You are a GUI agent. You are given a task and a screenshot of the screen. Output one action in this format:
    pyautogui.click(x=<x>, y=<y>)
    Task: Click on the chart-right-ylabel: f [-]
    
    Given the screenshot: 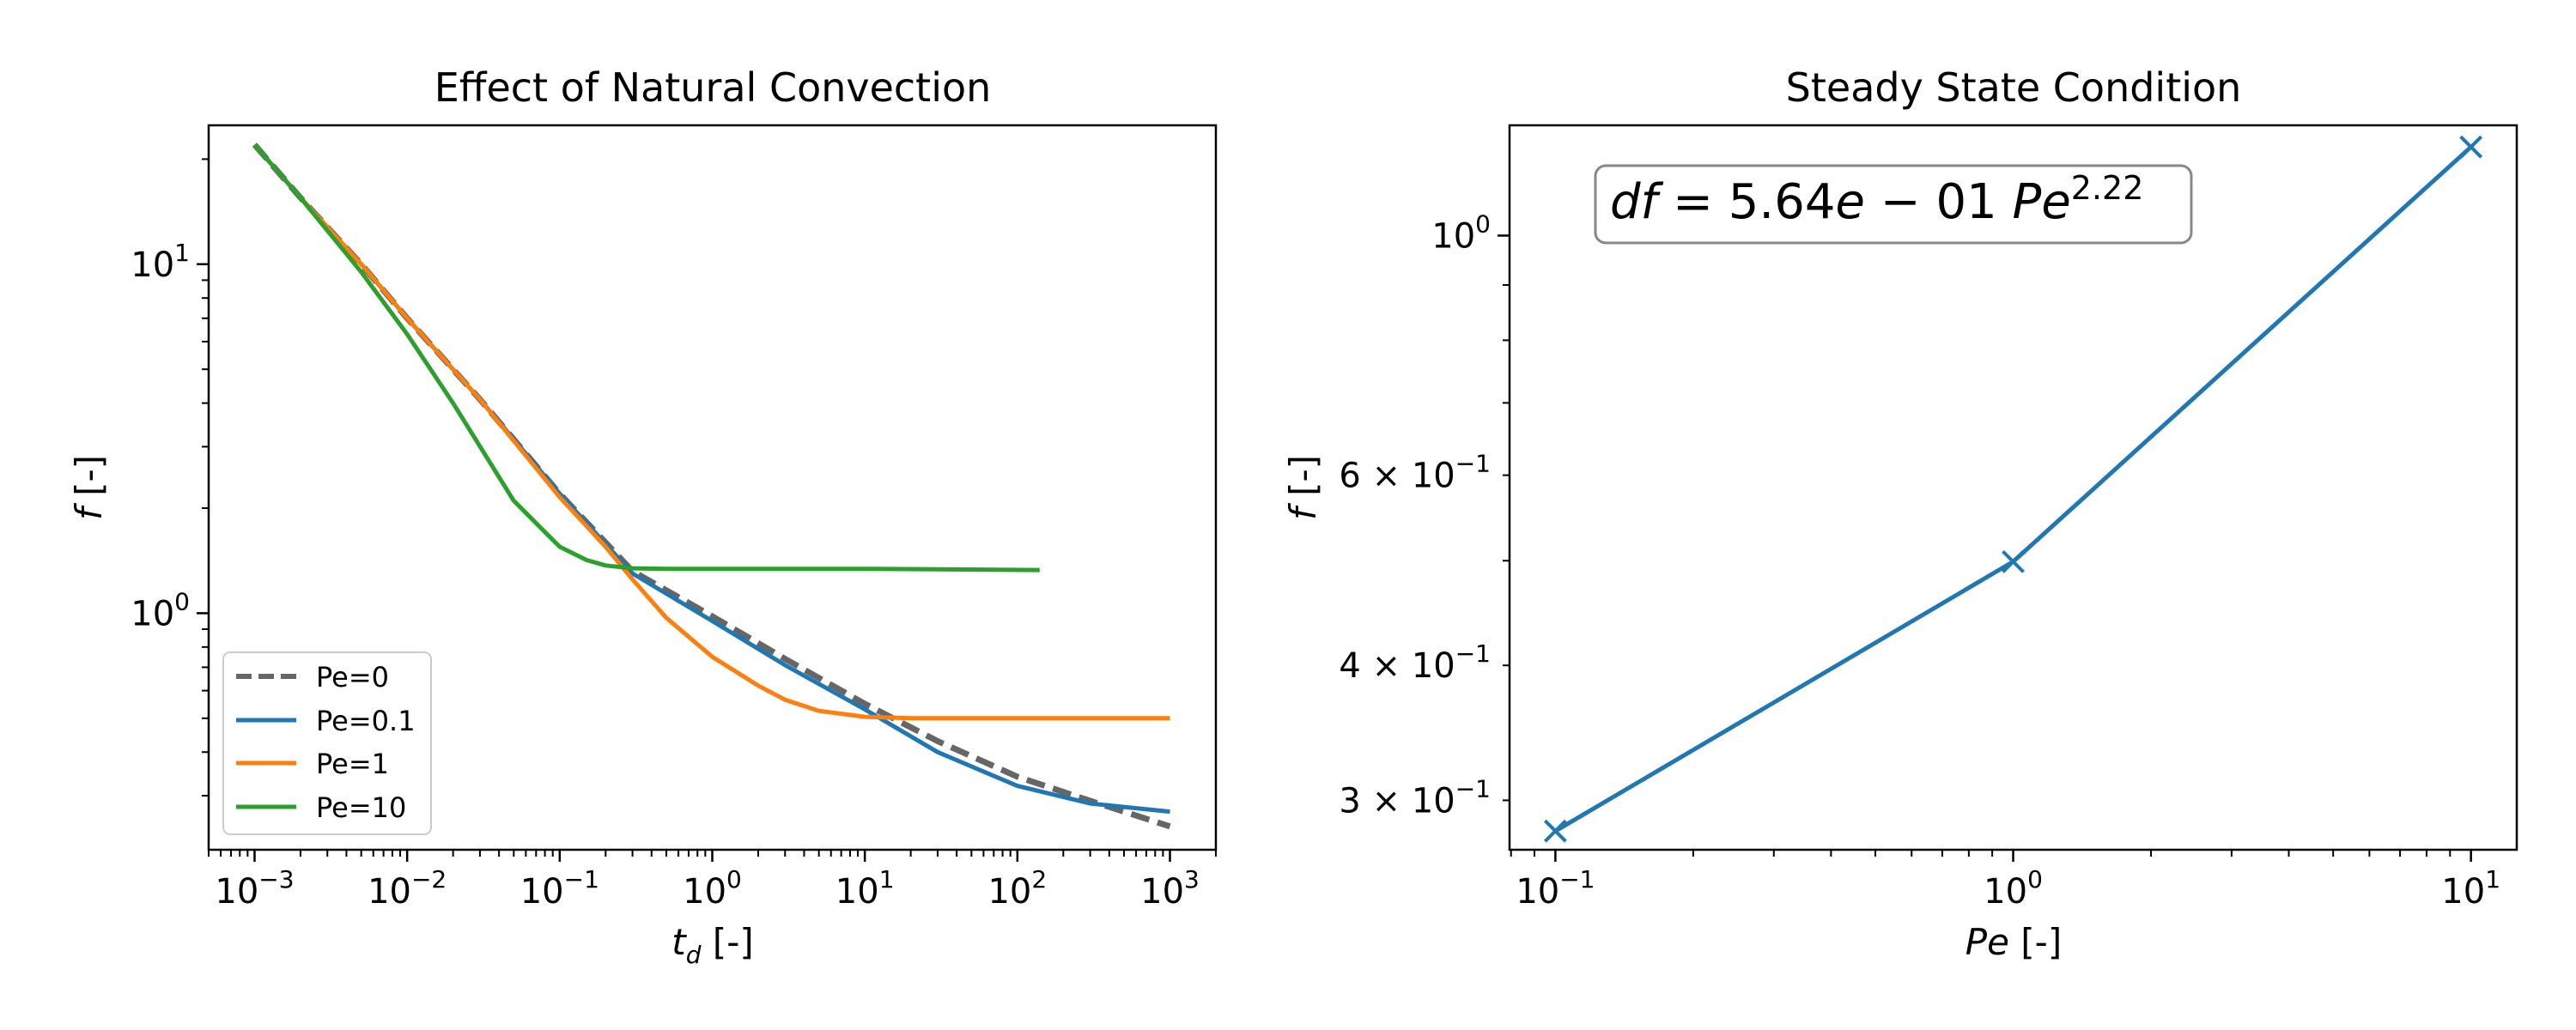 What is the action you would take?
    pyautogui.click(x=1303, y=487)
    